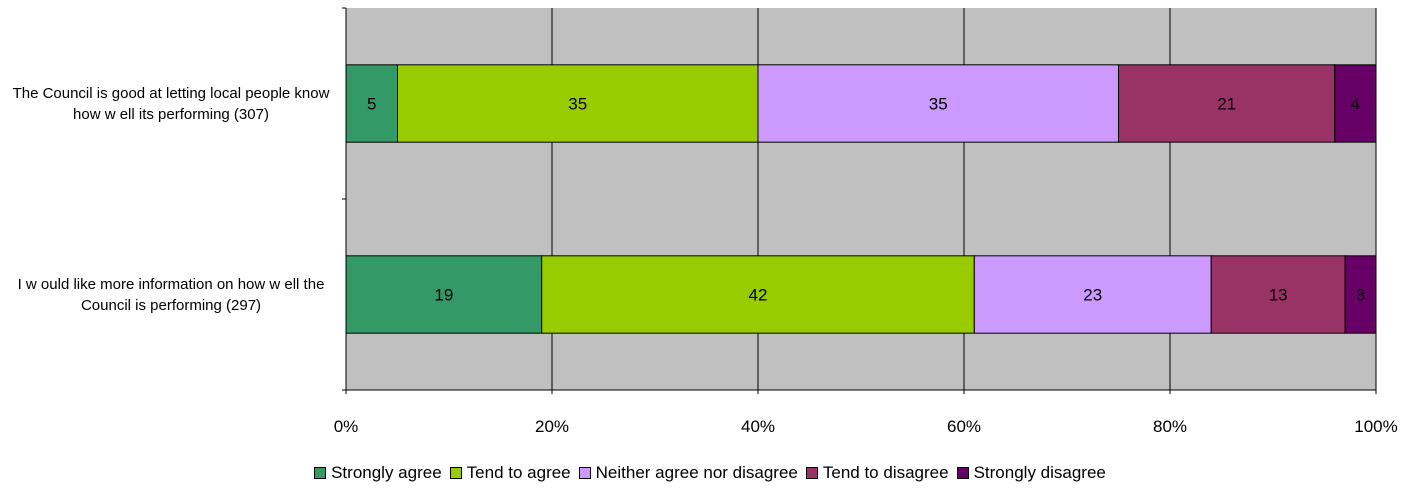 The height and width of the screenshot is (499, 1420). I want to click on data-label: 4, so click(1355, 104).